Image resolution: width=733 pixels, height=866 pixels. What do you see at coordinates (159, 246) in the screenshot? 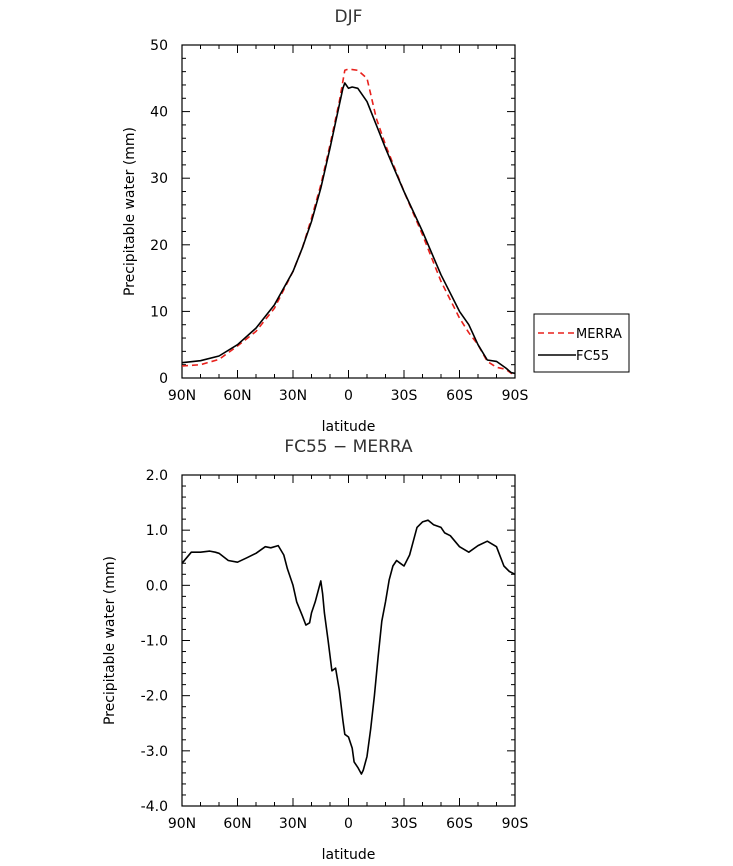
I see `y-tick-label: 20` at bounding box center [159, 246].